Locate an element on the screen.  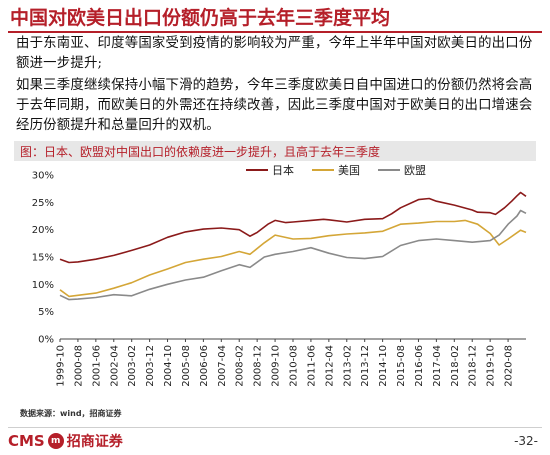
y-tick-label: 30% is located at coordinates (43, 176).